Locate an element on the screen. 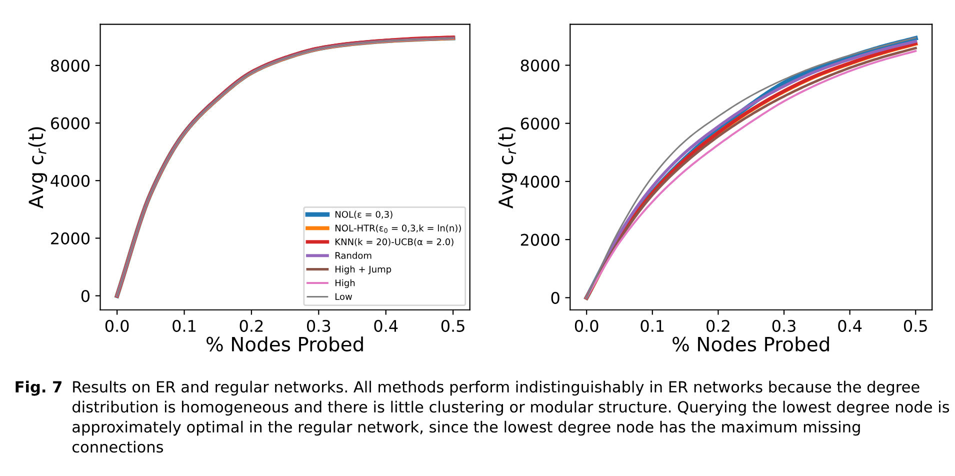 The width and height of the screenshot is (955, 476). legend-label: High is located at coordinates (345, 283).